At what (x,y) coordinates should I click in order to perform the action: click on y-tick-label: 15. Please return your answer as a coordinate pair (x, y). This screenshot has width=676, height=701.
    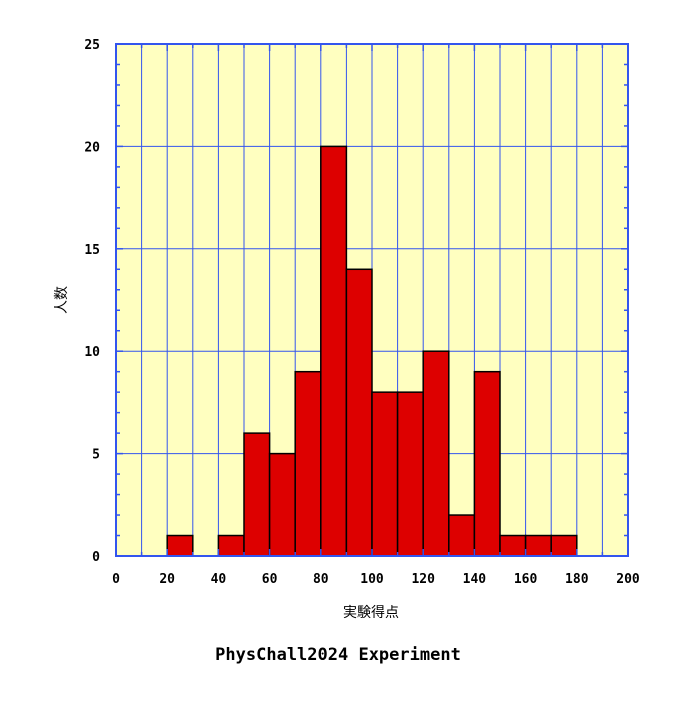
    Looking at the image, I should click on (92, 250).